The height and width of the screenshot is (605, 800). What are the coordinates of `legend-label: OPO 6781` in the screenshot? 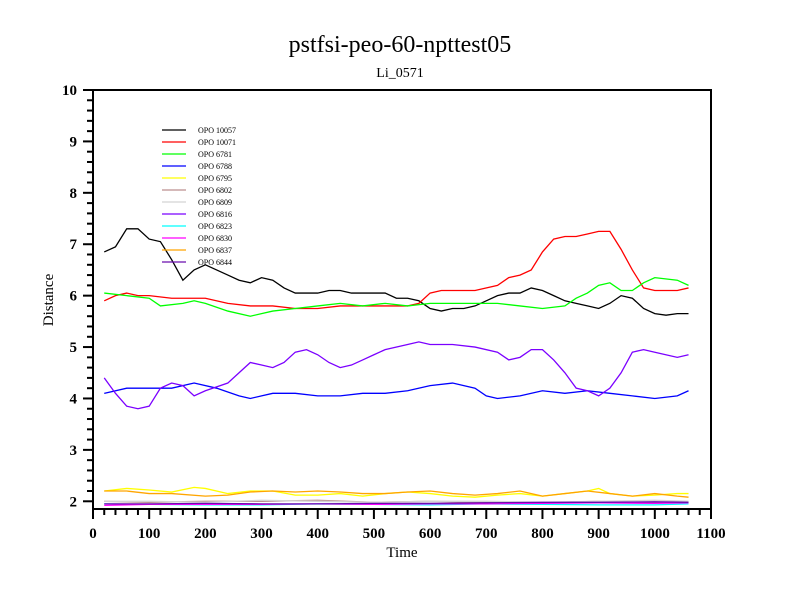 It's located at (215, 154).